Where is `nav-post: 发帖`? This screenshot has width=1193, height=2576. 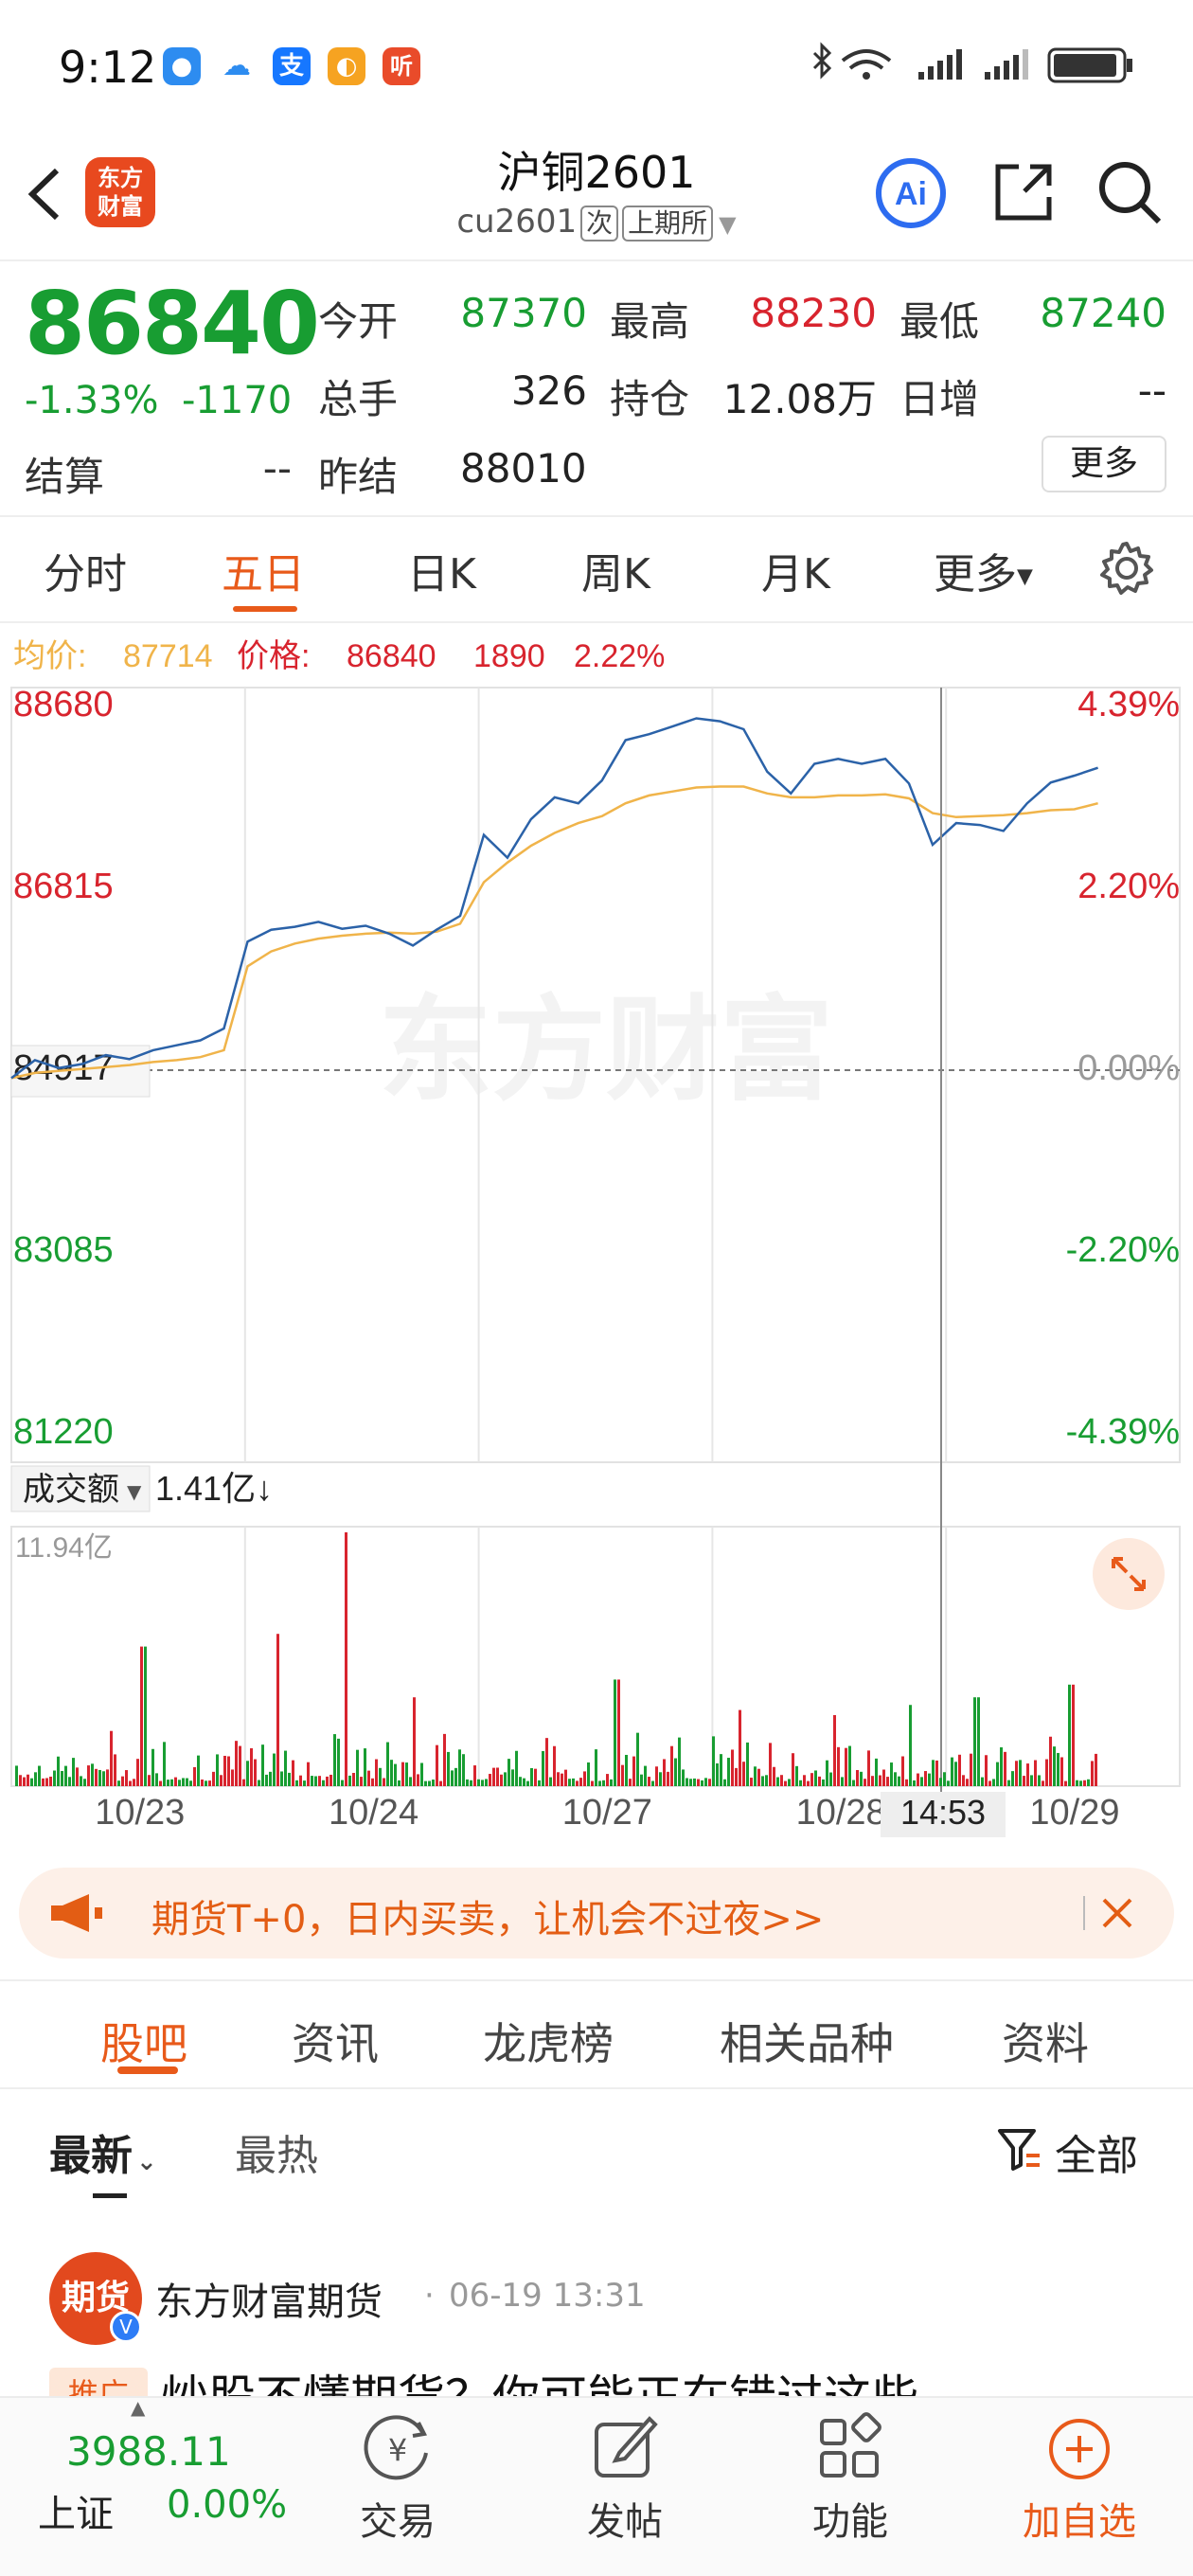 nav-post: 发帖 is located at coordinates (625, 2522).